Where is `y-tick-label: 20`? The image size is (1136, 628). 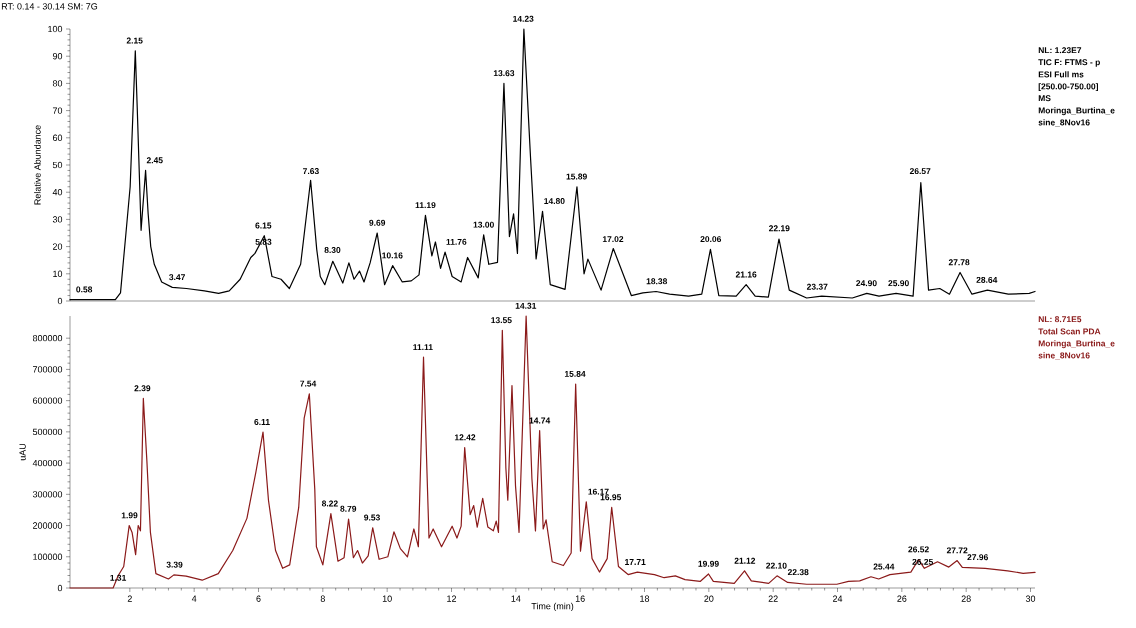
y-tick-label: 20 is located at coordinates (57, 246).